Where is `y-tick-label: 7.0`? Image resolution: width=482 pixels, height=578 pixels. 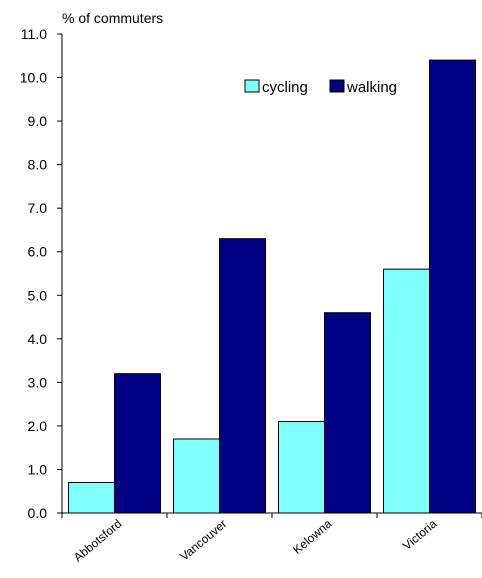
y-tick-label: 7.0 is located at coordinates (38, 208).